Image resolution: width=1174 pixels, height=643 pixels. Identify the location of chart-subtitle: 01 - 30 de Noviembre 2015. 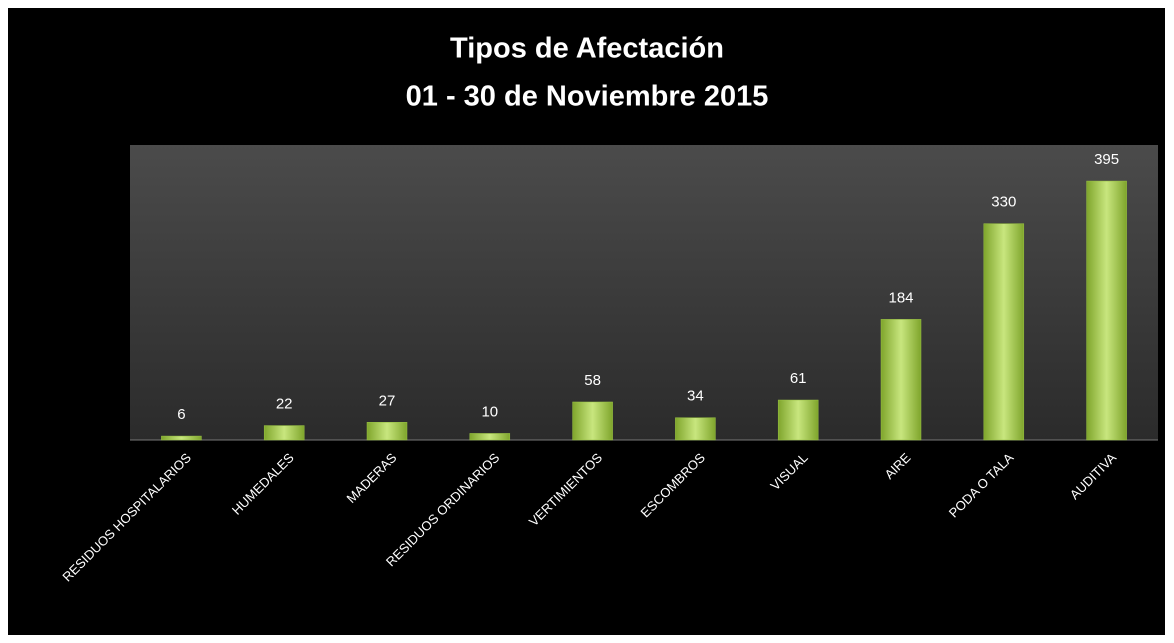
(587, 97).